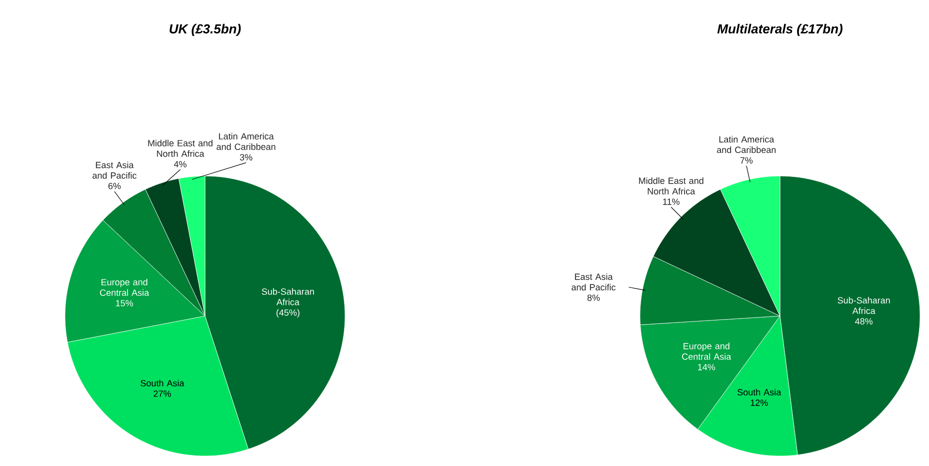 This screenshot has width=929, height=466. What do you see at coordinates (779, 30) in the screenshot?
I see `chart-title: Multilaterals (£17bn)` at bounding box center [779, 30].